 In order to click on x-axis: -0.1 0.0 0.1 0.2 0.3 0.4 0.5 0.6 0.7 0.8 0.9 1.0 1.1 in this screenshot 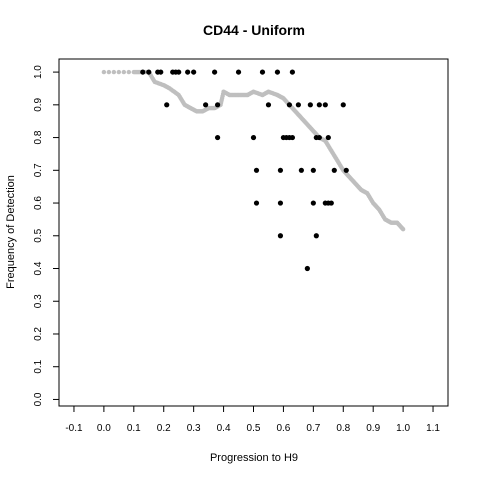, I will do `click(252, 420)`.